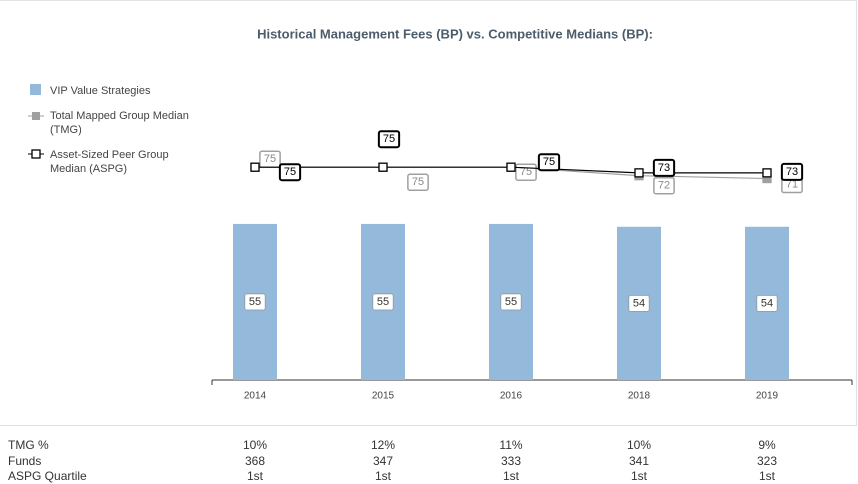 The height and width of the screenshot is (484, 858). I want to click on table-row: ASPG Quartile 1st 1st 1st 1st 1st, so click(429, 476).